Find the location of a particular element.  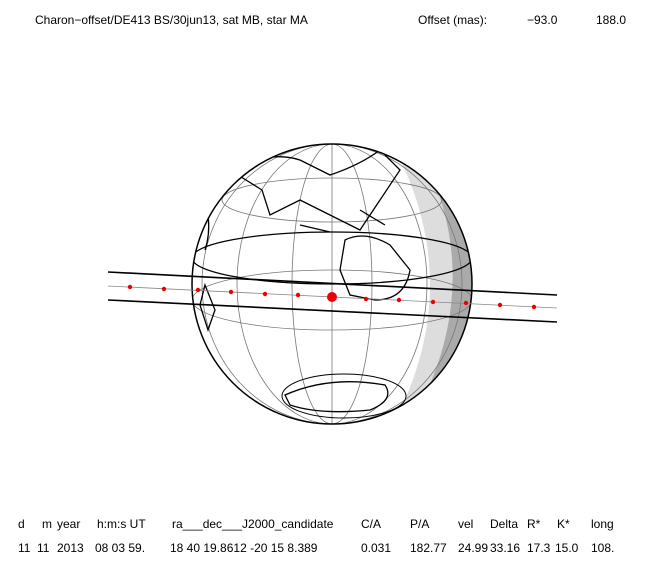

south-limit is located at coordinates (332, 311).